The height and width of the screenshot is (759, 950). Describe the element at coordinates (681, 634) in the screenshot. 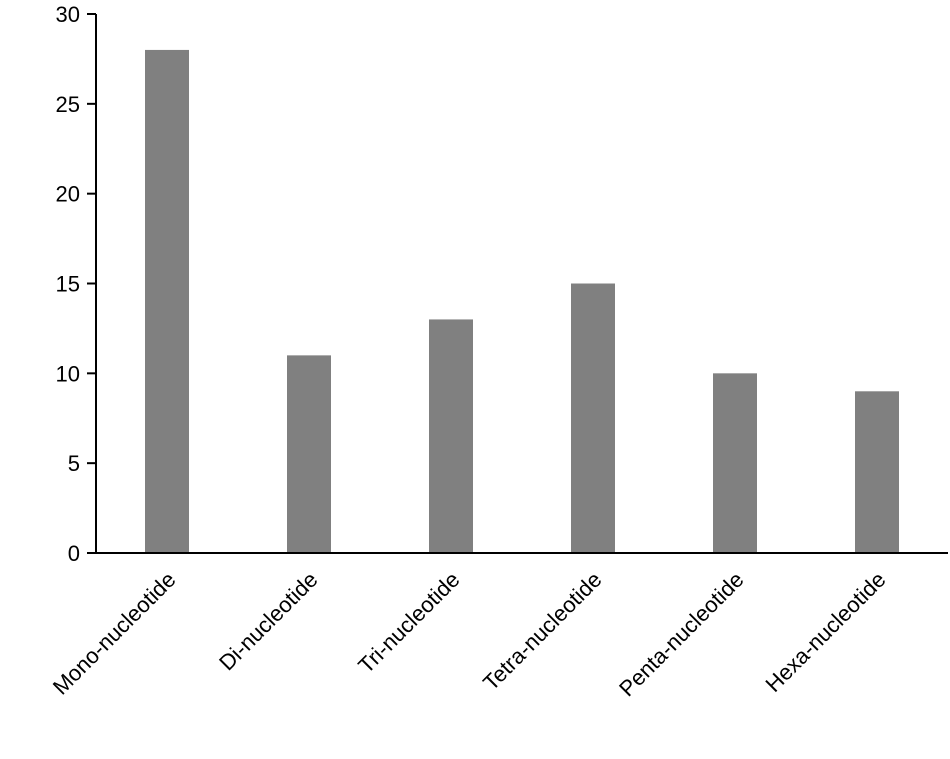

I see `x-tick-label: Penta-nucleotide` at that location.